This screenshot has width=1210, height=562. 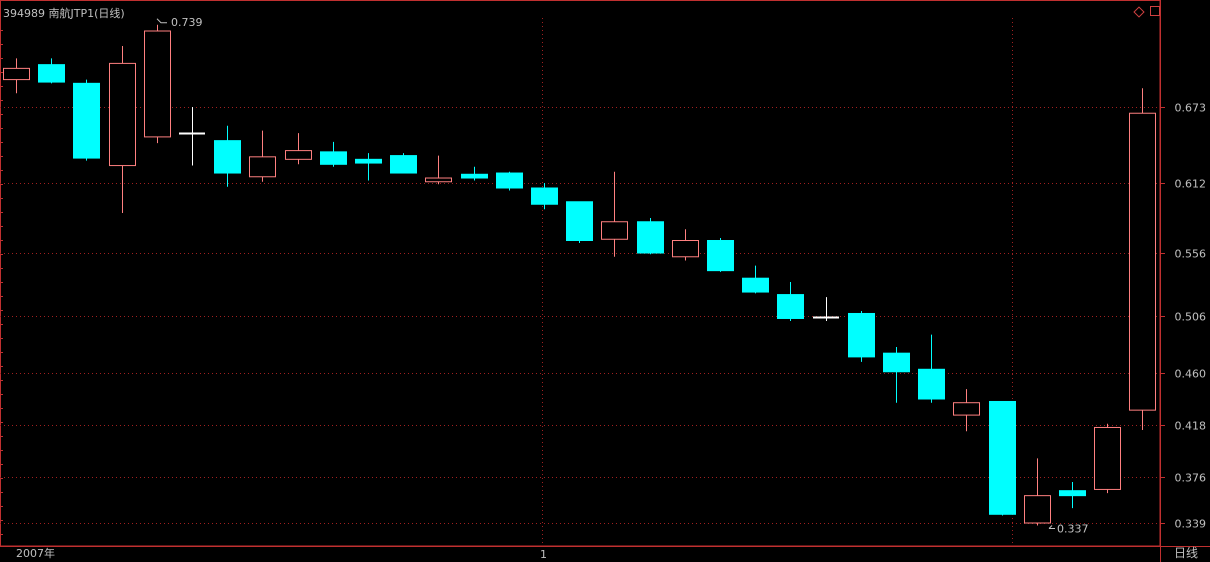 I want to click on x-axis-month-label: 1, so click(x=543, y=554).